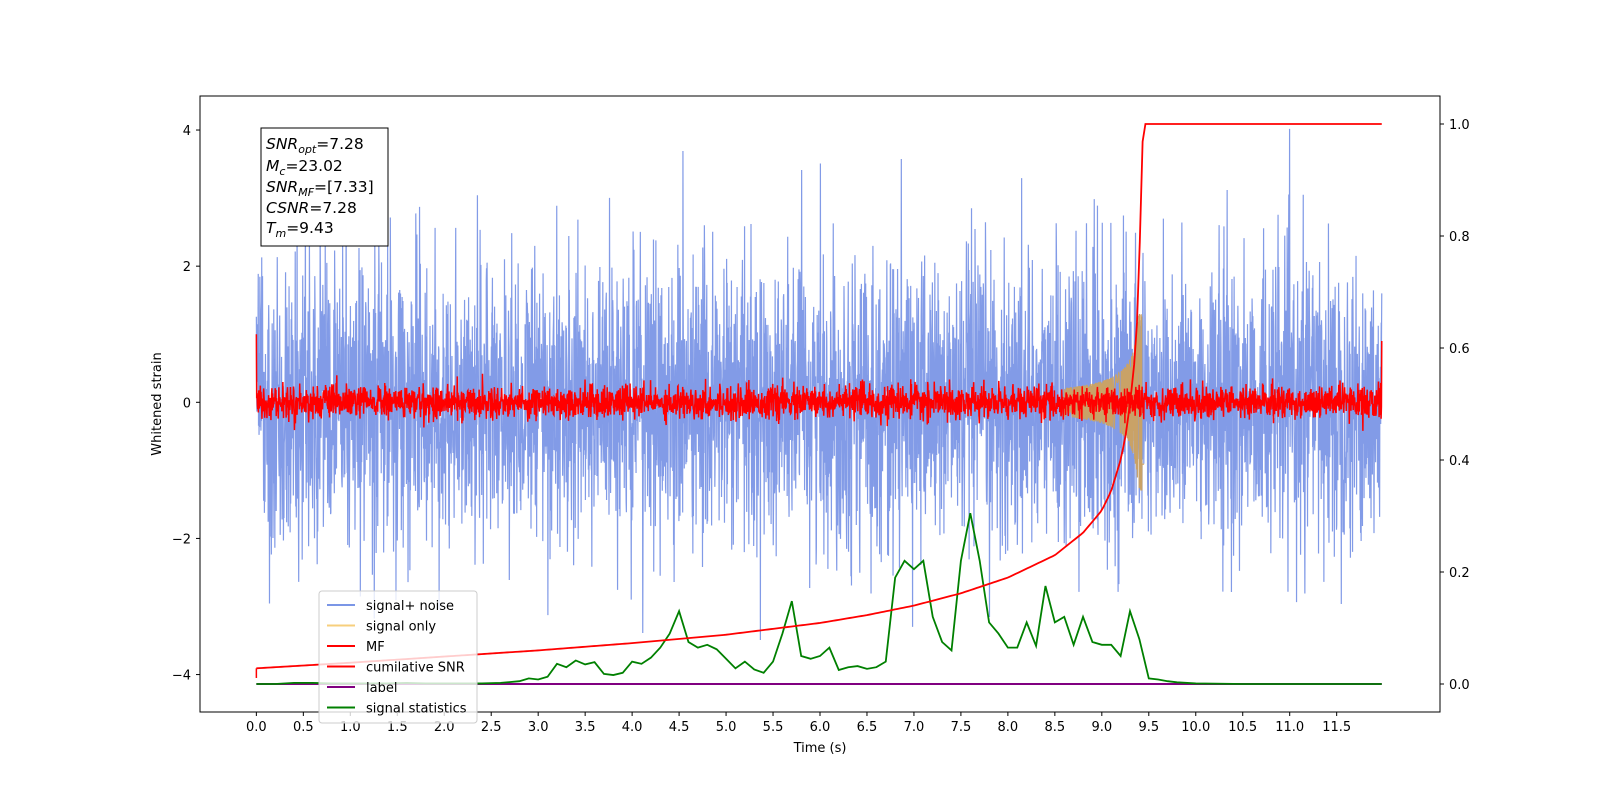  What do you see at coordinates (820, 748) in the screenshot?
I see `x-axis-label: Time (s)` at bounding box center [820, 748].